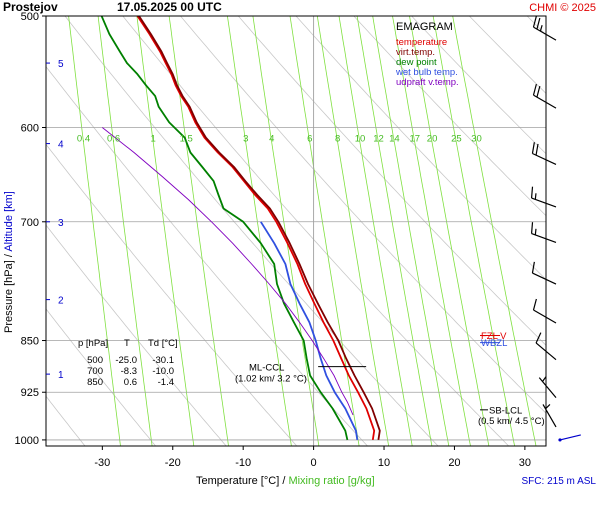 This screenshot has width=600, height=505. What do you see at coordinates (126, 360) in the screenshot?
I see `table-cell: -25.0` at bounding box center [126, 360].